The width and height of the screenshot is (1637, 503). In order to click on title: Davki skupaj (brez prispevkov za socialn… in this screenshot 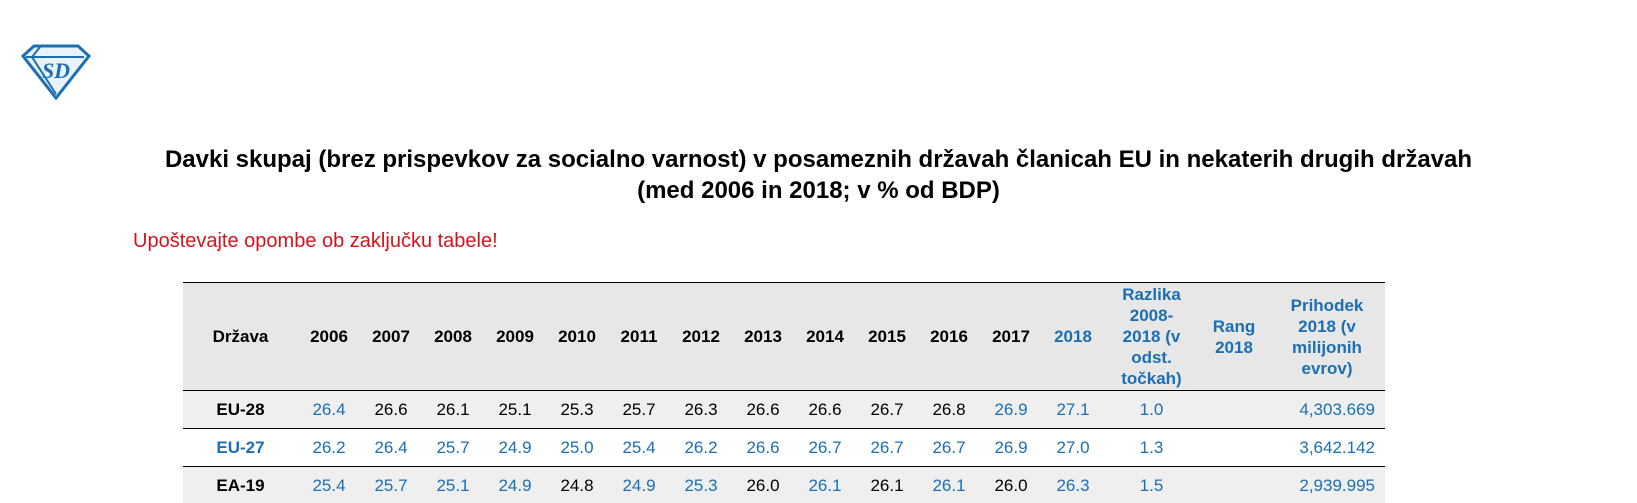, I will do `click(818, 175)`.